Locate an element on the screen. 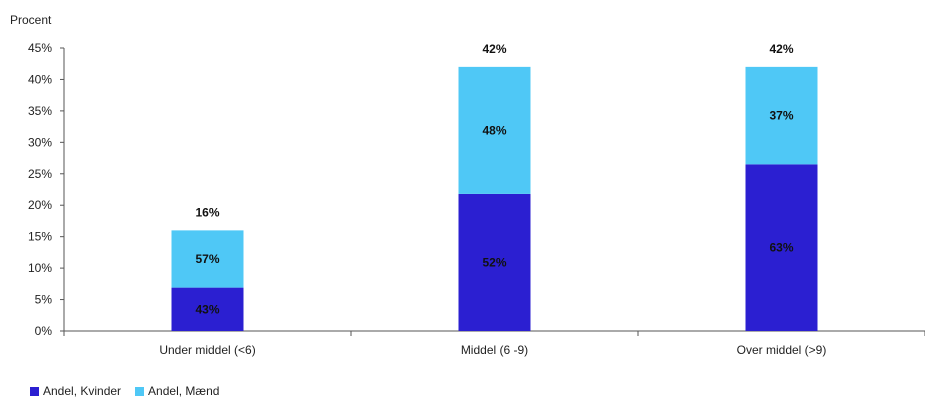  y-axis-unit-label: Procent is located at coordinates (31, 20).